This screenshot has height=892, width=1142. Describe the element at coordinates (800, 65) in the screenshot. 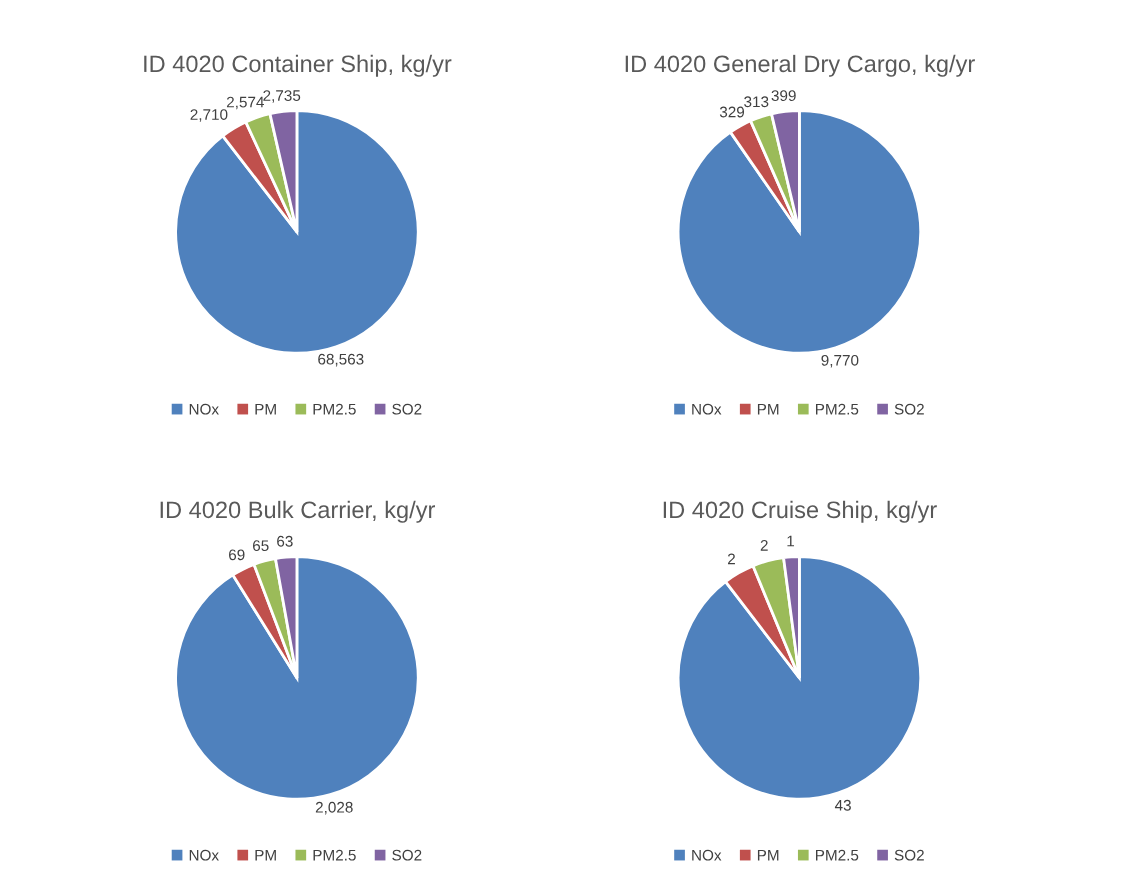

I see `chart-title: ID 4020 General Dry Cargo, kg/yr` at that location.